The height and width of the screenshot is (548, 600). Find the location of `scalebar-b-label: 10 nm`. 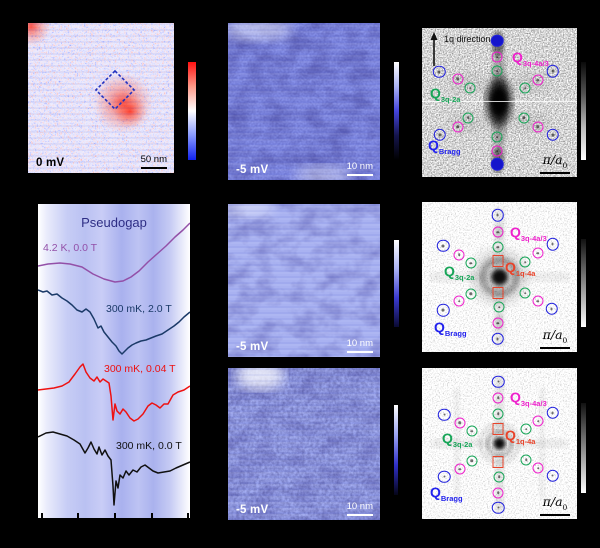

scalebar-b-label: 10 nm is located at coordinates (359, 167).